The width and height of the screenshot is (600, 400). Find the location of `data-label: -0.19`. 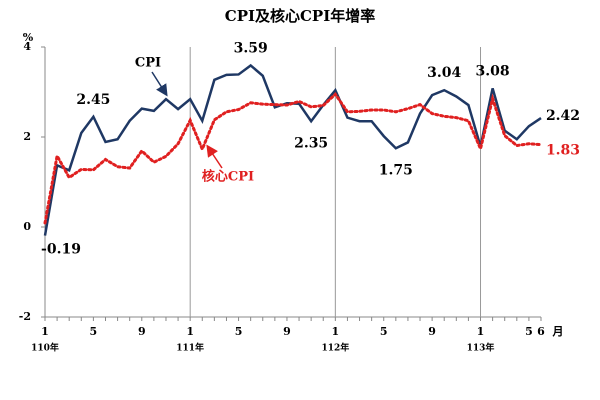

data-label: -0.19 is located at coordinates (61, 250).